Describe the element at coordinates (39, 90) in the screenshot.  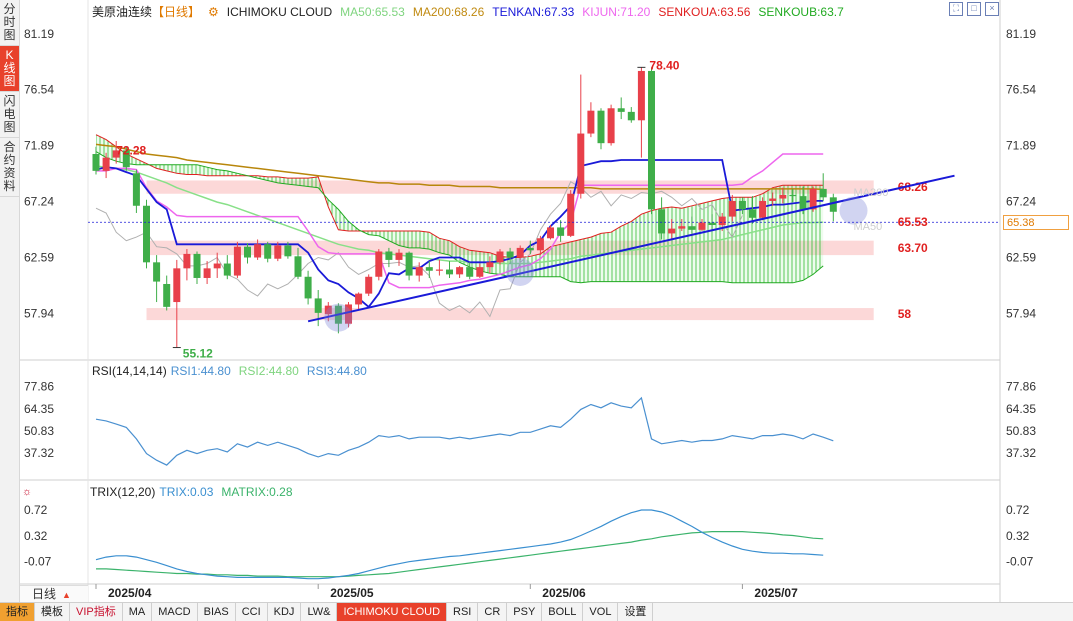
I see `price-left-tick-label: 76.54` at that location.